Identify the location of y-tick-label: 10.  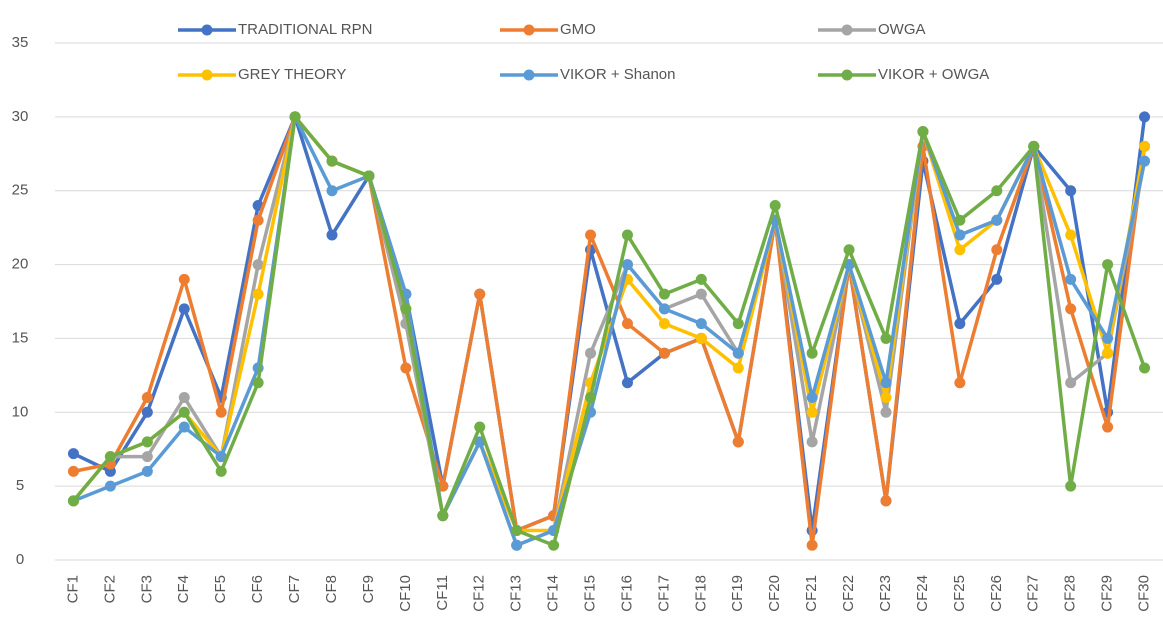
(20, 411).